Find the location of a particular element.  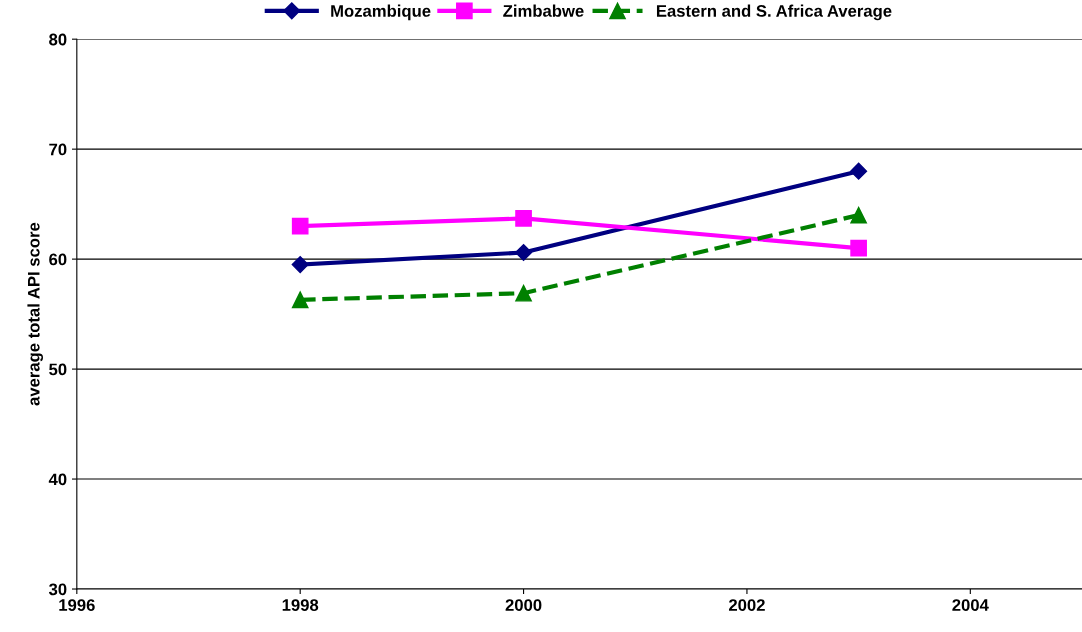

x-tick-label: 2002 is located at coordinates (746, 605).